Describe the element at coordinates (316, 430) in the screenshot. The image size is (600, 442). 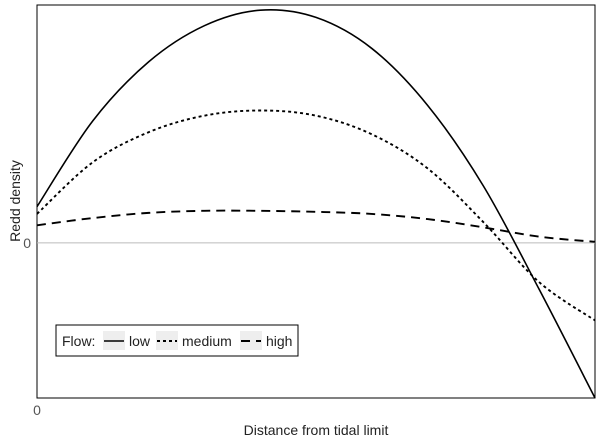
I see `x-axis-label: Distance from tidal limit` at that location.